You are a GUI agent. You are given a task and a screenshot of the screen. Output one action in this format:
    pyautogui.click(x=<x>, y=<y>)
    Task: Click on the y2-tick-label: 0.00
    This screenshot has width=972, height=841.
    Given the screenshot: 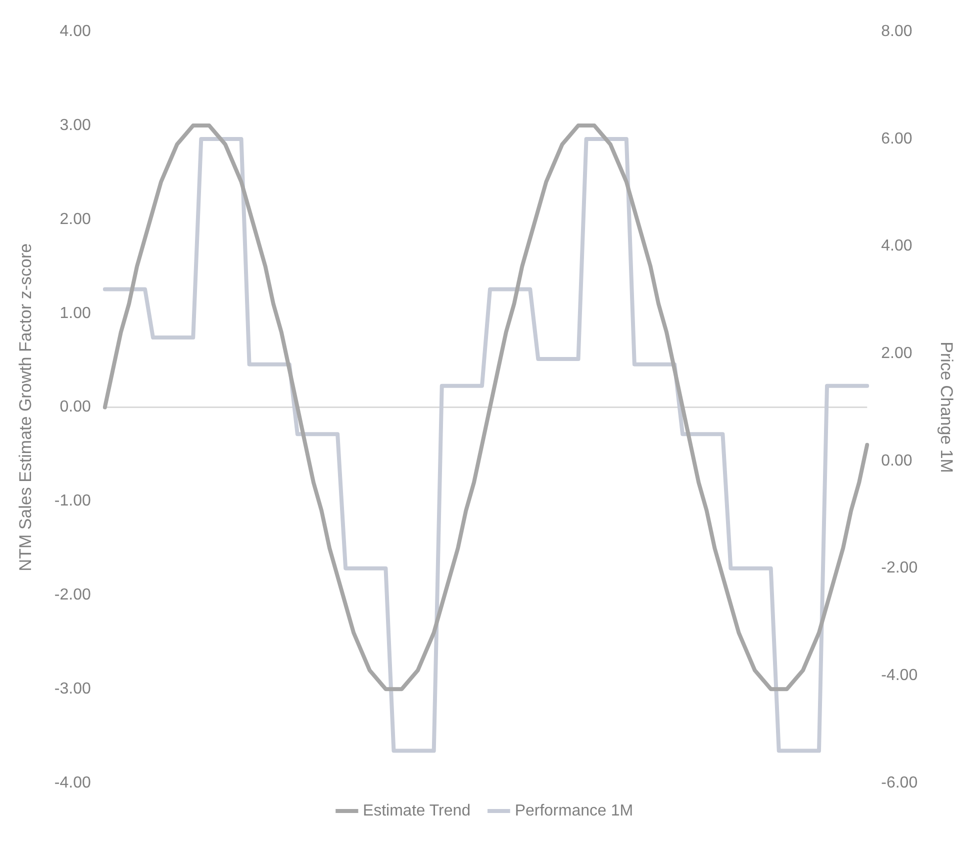 What is the action you would take?
    pyautogui.click(x=896, y=461)
    